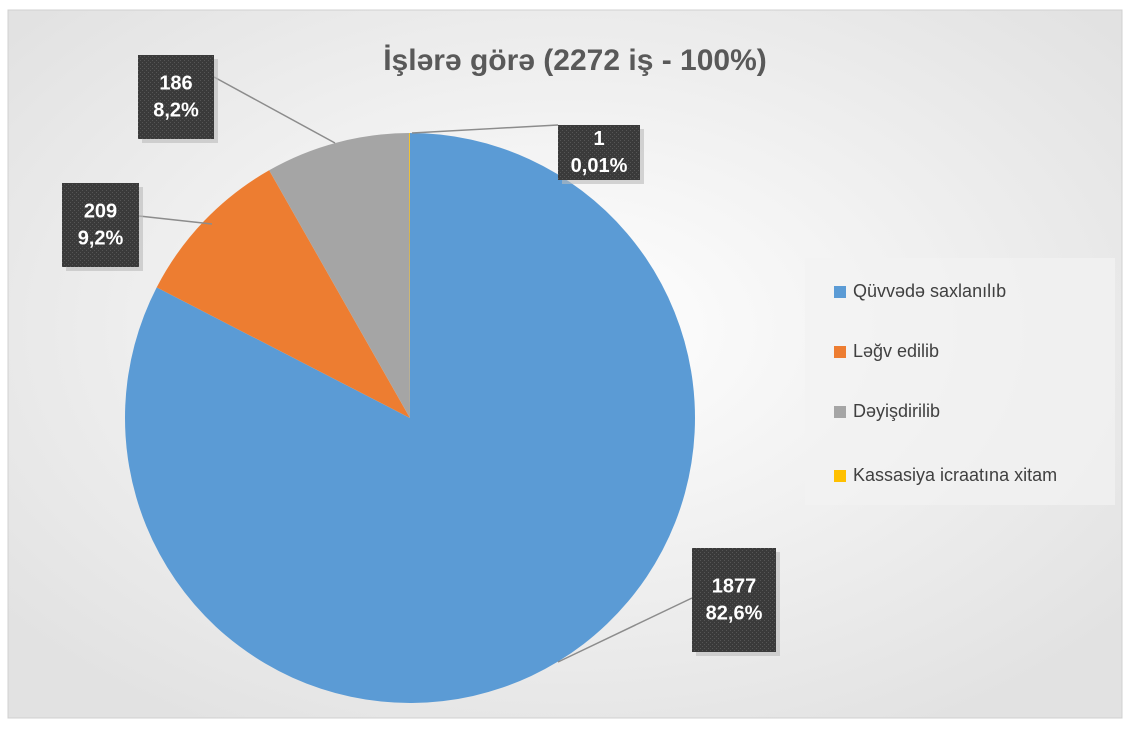  I want to click on data-label: 8,2%, so click(176, 110).